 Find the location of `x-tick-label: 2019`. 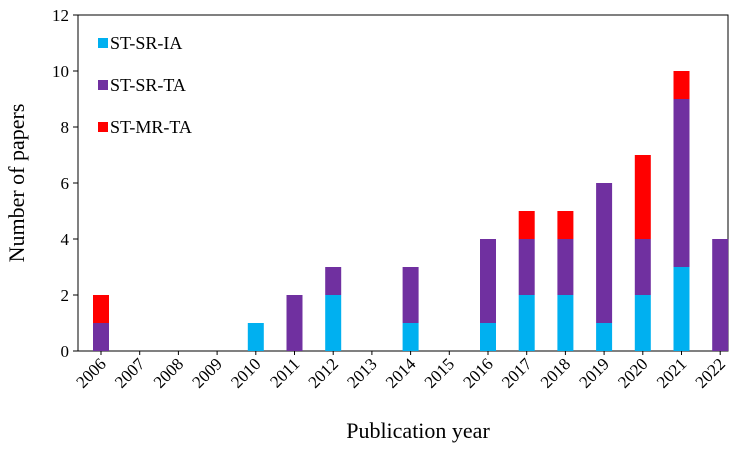

x-tick-label: 2019 is located at coordinates (593, 372).